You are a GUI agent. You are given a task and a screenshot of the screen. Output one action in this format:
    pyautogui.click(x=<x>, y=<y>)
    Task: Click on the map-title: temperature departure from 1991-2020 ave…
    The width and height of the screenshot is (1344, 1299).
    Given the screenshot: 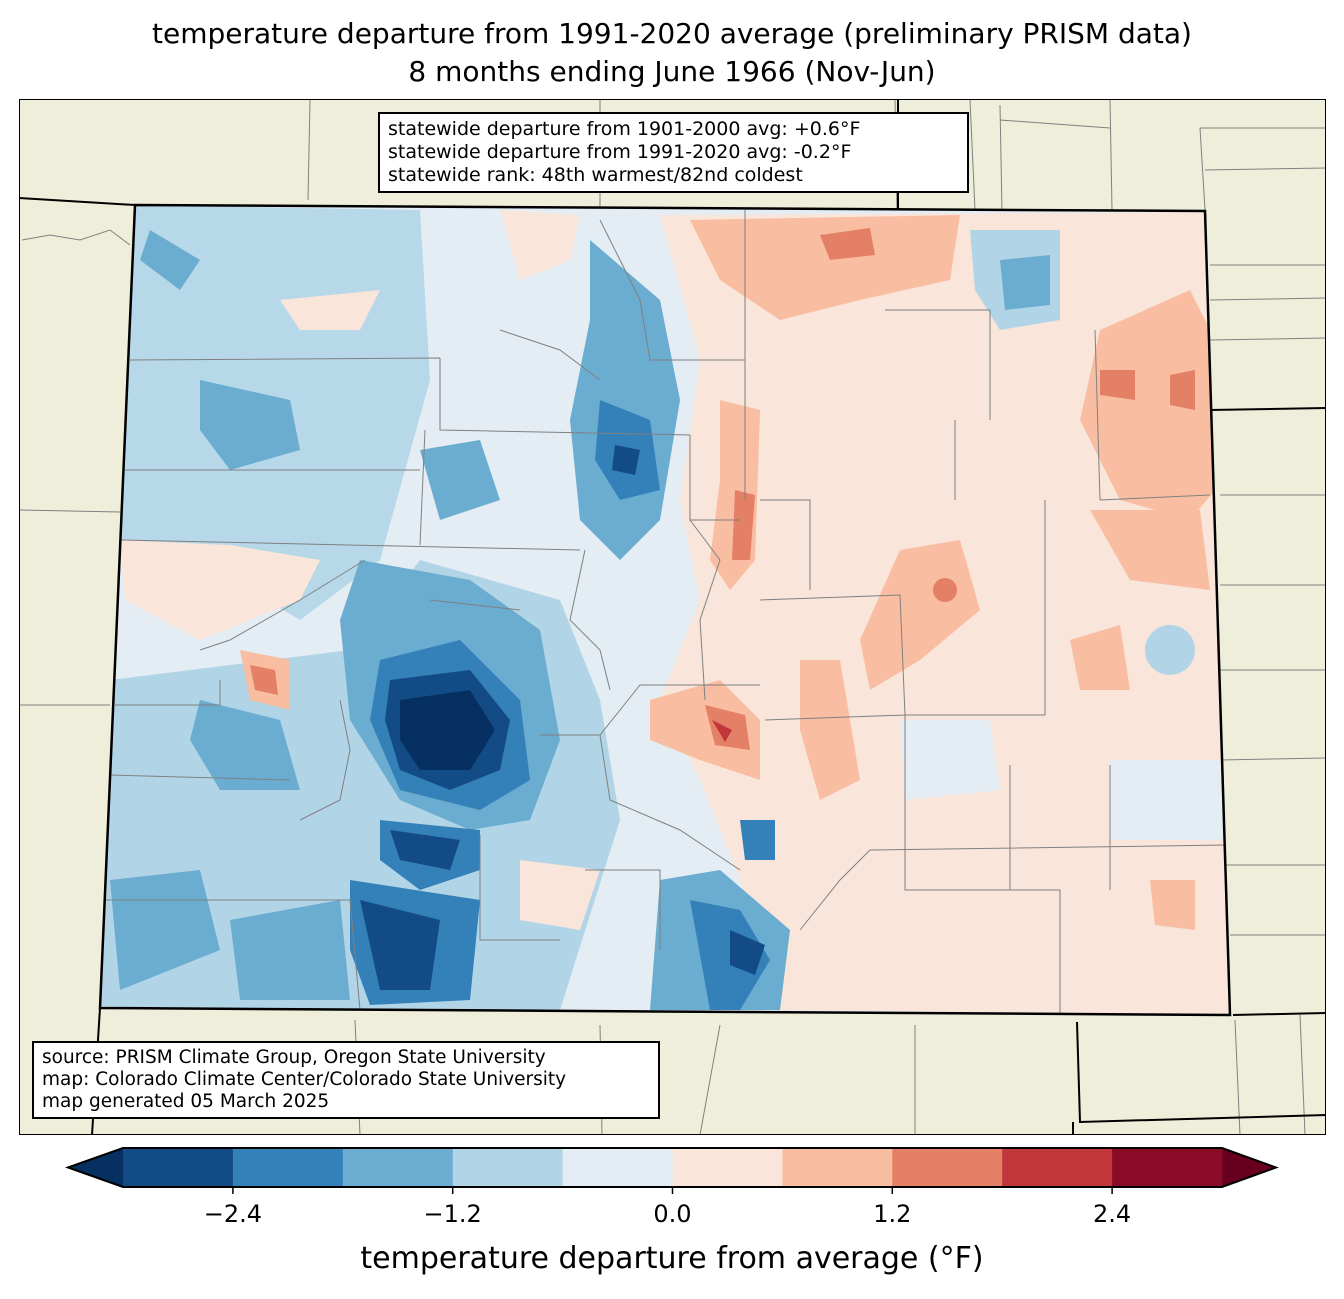 What is the action you would take?
    pyautogui.click(x=672, y=33)
    